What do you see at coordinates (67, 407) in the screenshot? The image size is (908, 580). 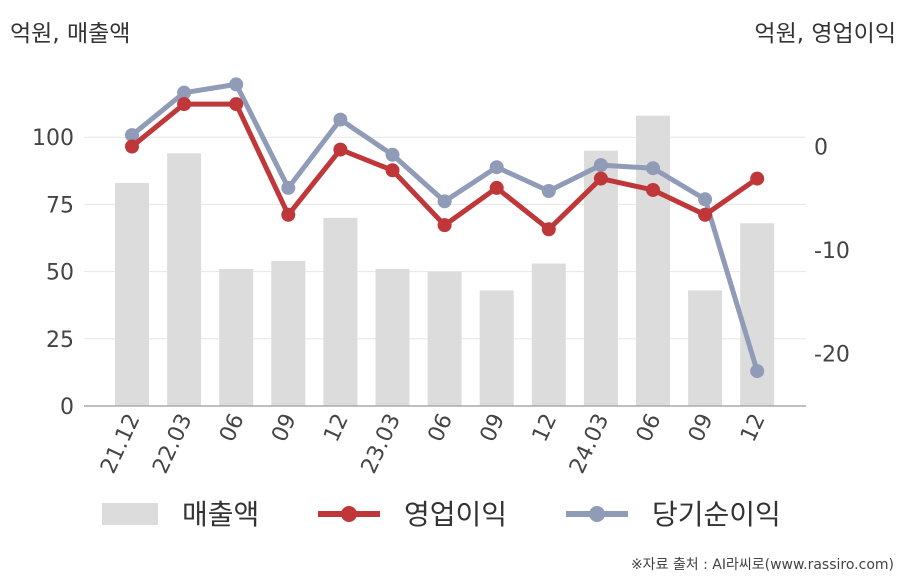 I see `left-axis-tick: 0` at bounding box center [67, 407].